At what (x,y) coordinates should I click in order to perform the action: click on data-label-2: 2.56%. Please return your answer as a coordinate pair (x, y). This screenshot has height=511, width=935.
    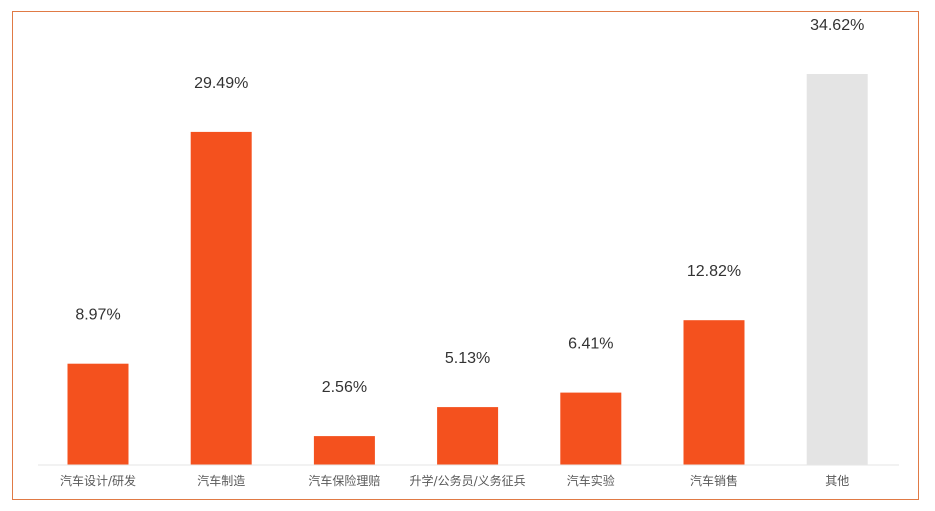
    Looking at the image, I should click on (344, 387).